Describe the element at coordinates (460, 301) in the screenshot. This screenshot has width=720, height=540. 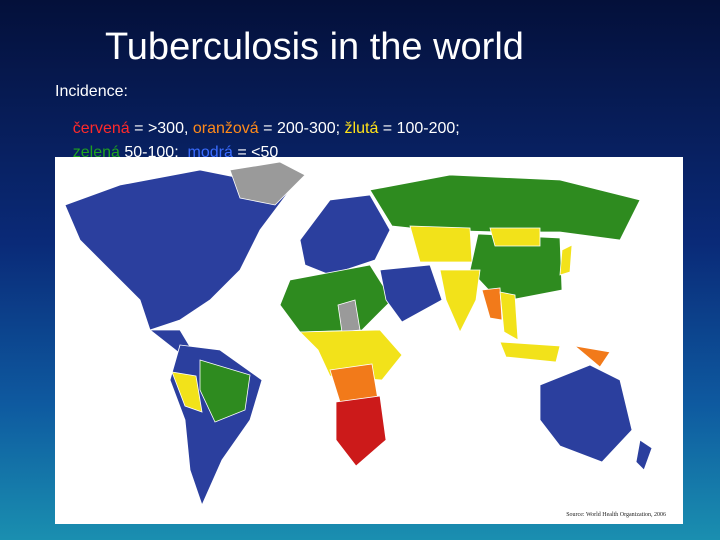
I see `india` at that location.